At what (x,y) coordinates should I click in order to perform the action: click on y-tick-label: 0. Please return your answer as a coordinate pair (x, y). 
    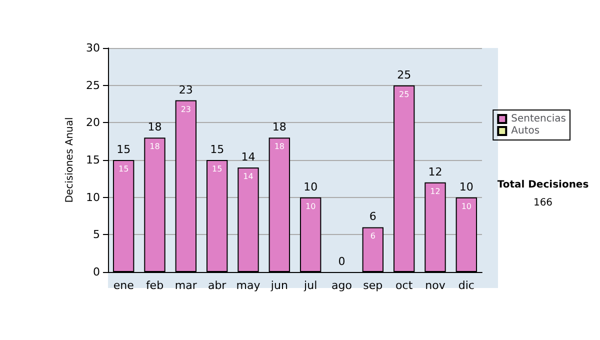
    Looking at the image, I should click on (96, 272).